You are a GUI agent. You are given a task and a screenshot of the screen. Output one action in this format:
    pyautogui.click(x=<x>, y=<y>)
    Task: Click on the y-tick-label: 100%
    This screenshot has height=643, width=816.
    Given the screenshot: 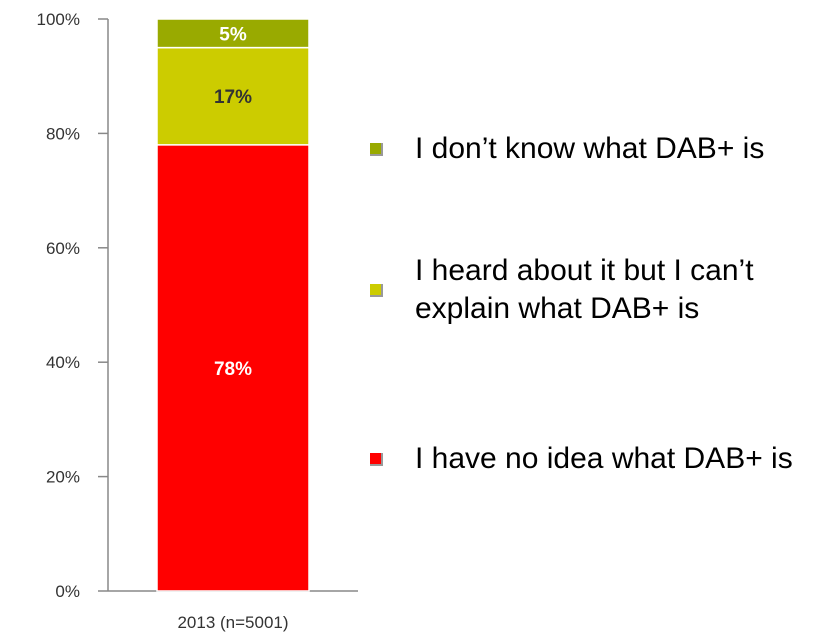 What is the action you would take?
    pyautogui.click(x=58, y=19)
    